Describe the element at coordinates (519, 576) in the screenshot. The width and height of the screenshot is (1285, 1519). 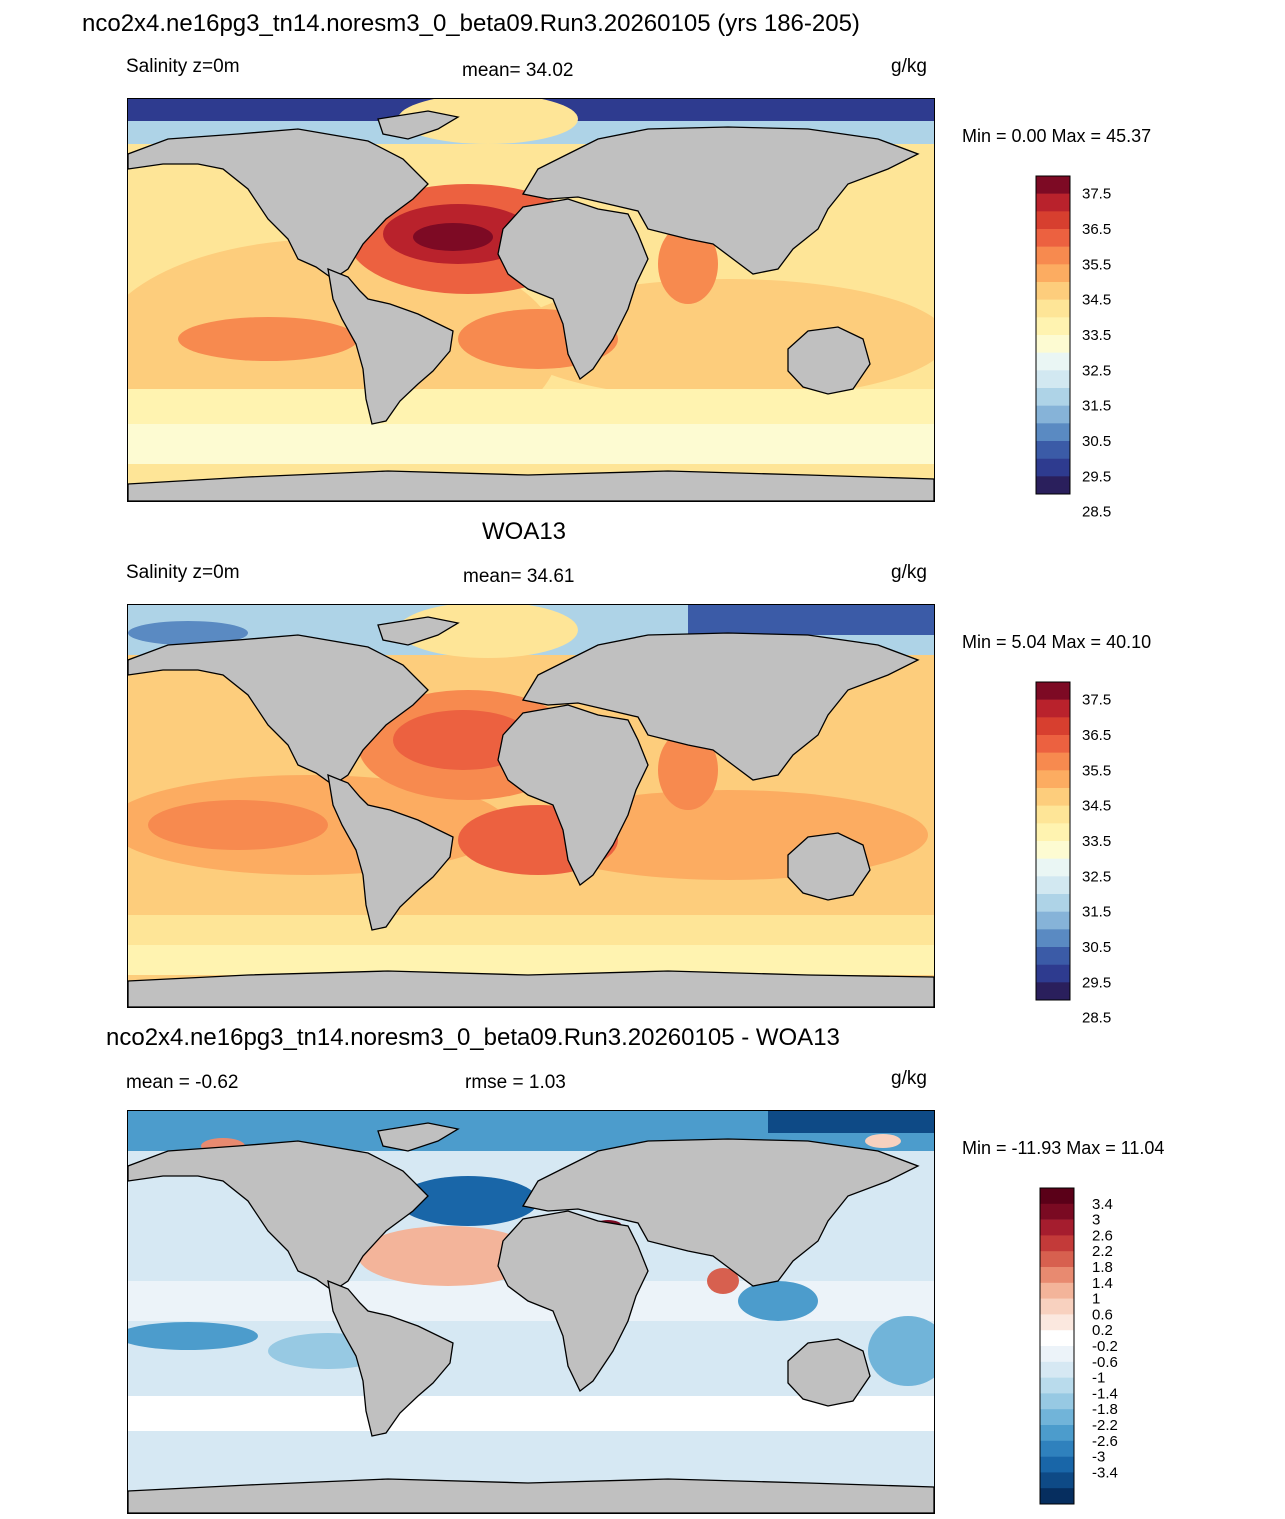
I see `panel2-mean-label: mean= 34.61` at that location.